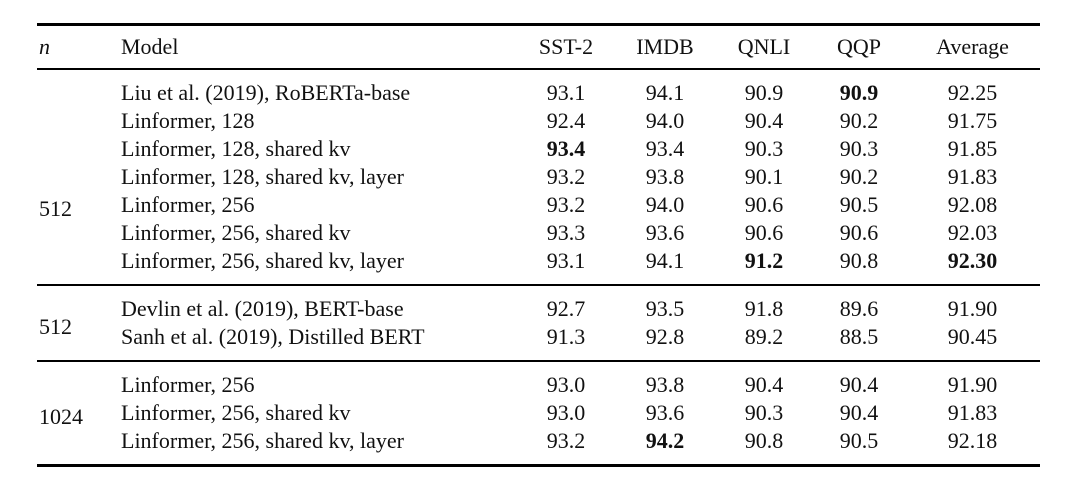 Image resolution: width=1080 pixels, height=504 pixels. I want to click on header-n: n, so click(44, 46).